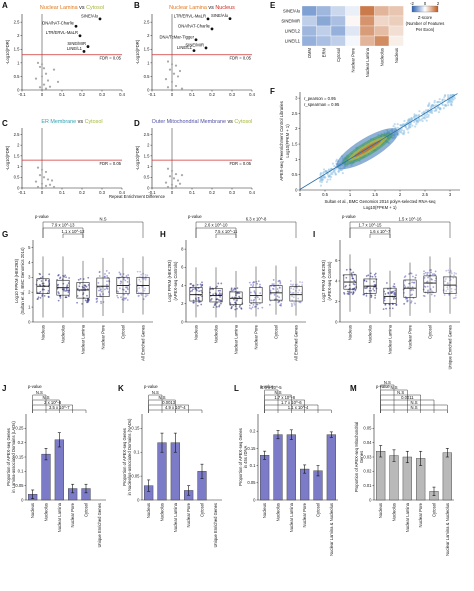 This screenshot has height=591, width=474. What do you see at coordinates (434, 510) in the screenshot?
I see `category-label: Cytosol` at bounding box center [434, 510].